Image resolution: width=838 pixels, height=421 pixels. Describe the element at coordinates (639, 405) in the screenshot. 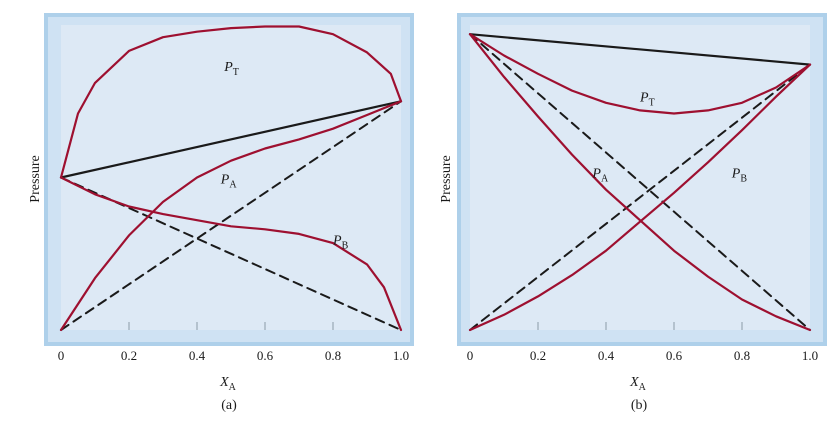

I see `panel-label-b: (b)` at that location.